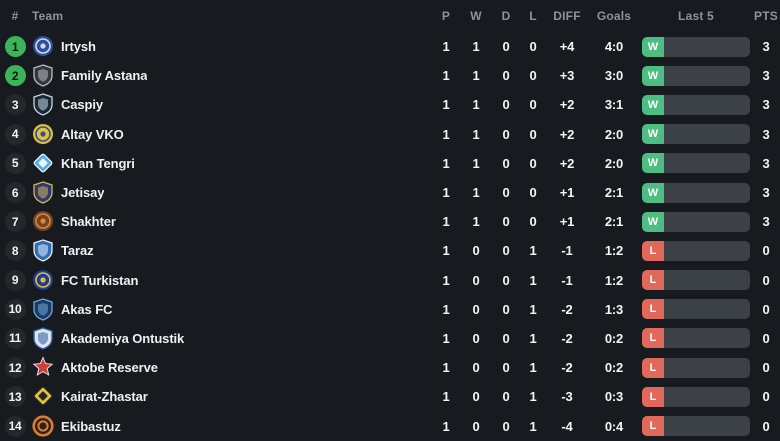 Image resolution: width=780 pixels, height=441 pixels. I want to click on team-cell: Akademiya Ontustik, so click(231, 338).